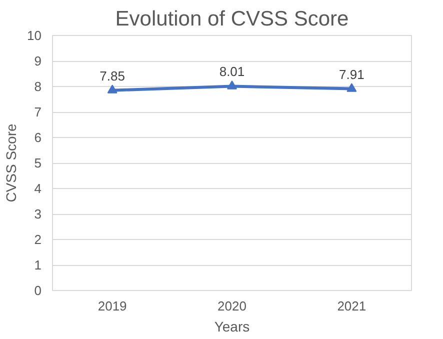 The height and width of the screenshot is (339, 443). I want to click on y-tick-label: 4, so click(38, 188).